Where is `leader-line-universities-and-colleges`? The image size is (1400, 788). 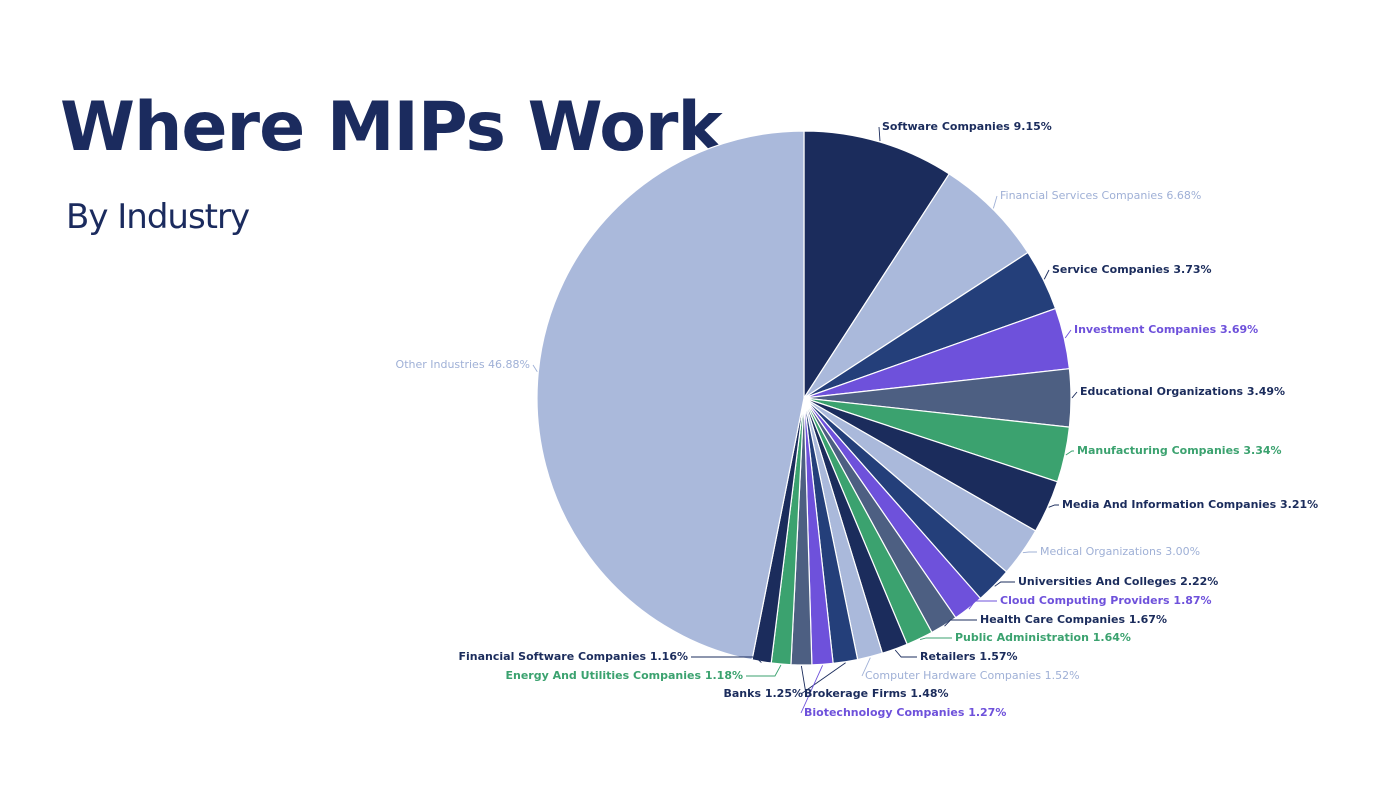 leader-line-universities-and-colleges is located at coordinates (1004, 584).